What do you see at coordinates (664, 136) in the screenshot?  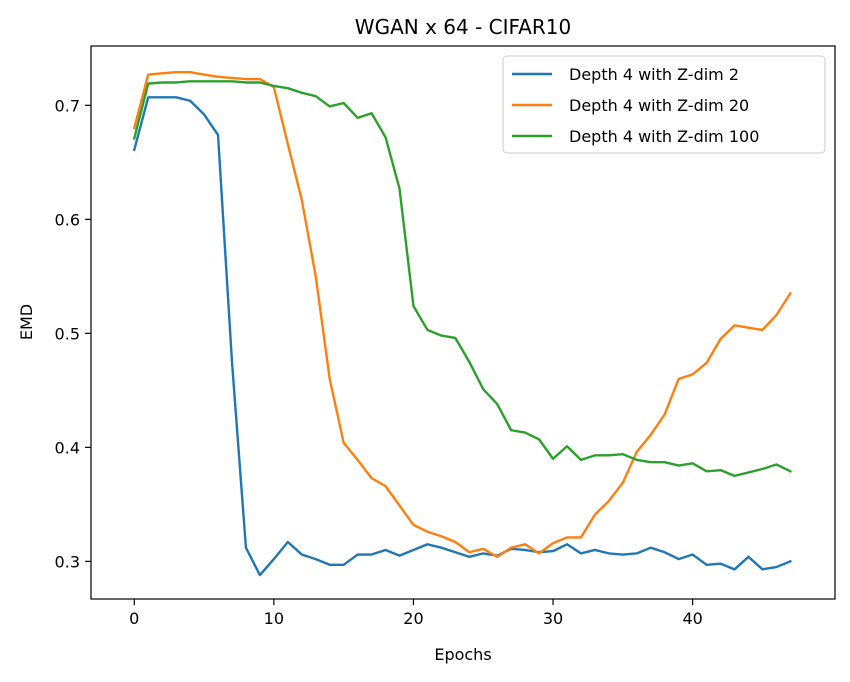 I see `legend-label-3: Depth 4 with Z-dim 100` at bounding box center [664, 136].